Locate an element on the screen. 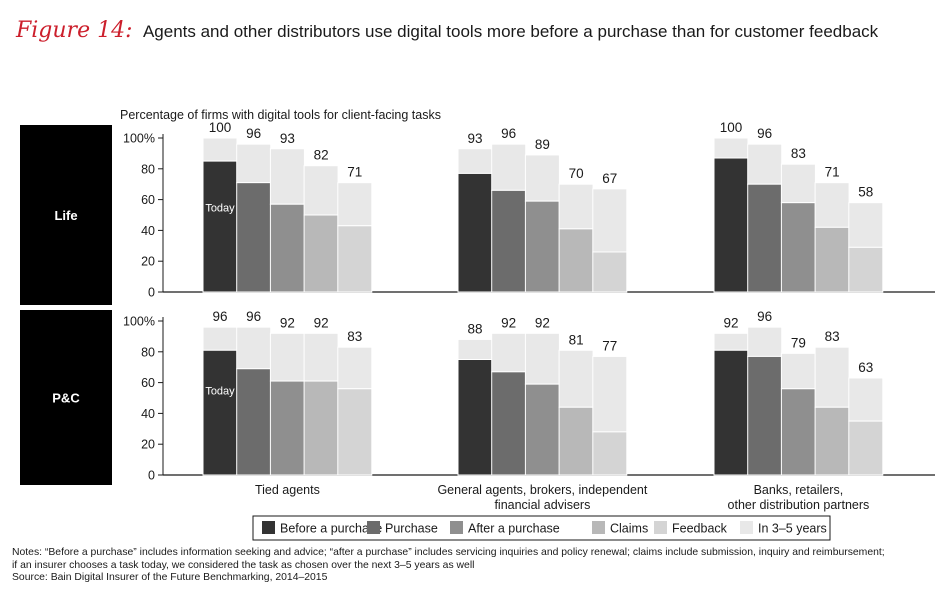  legend-label: Feedback is located at coordinates (700, 529).